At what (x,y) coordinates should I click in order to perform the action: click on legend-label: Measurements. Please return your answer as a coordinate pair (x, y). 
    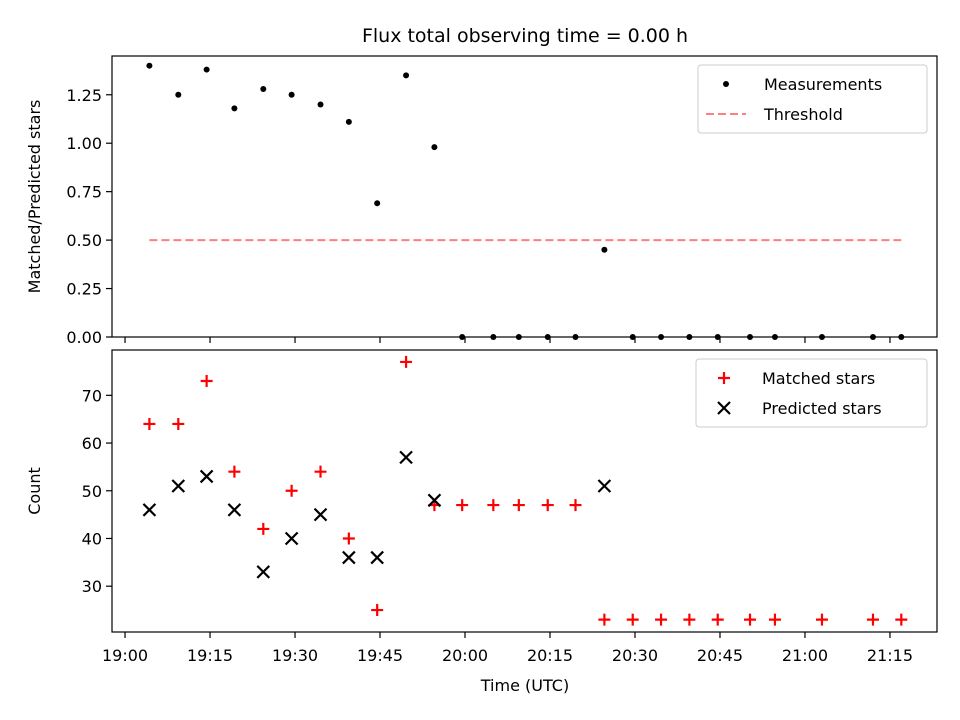
    Looking at the image, I should click on (823, 84).